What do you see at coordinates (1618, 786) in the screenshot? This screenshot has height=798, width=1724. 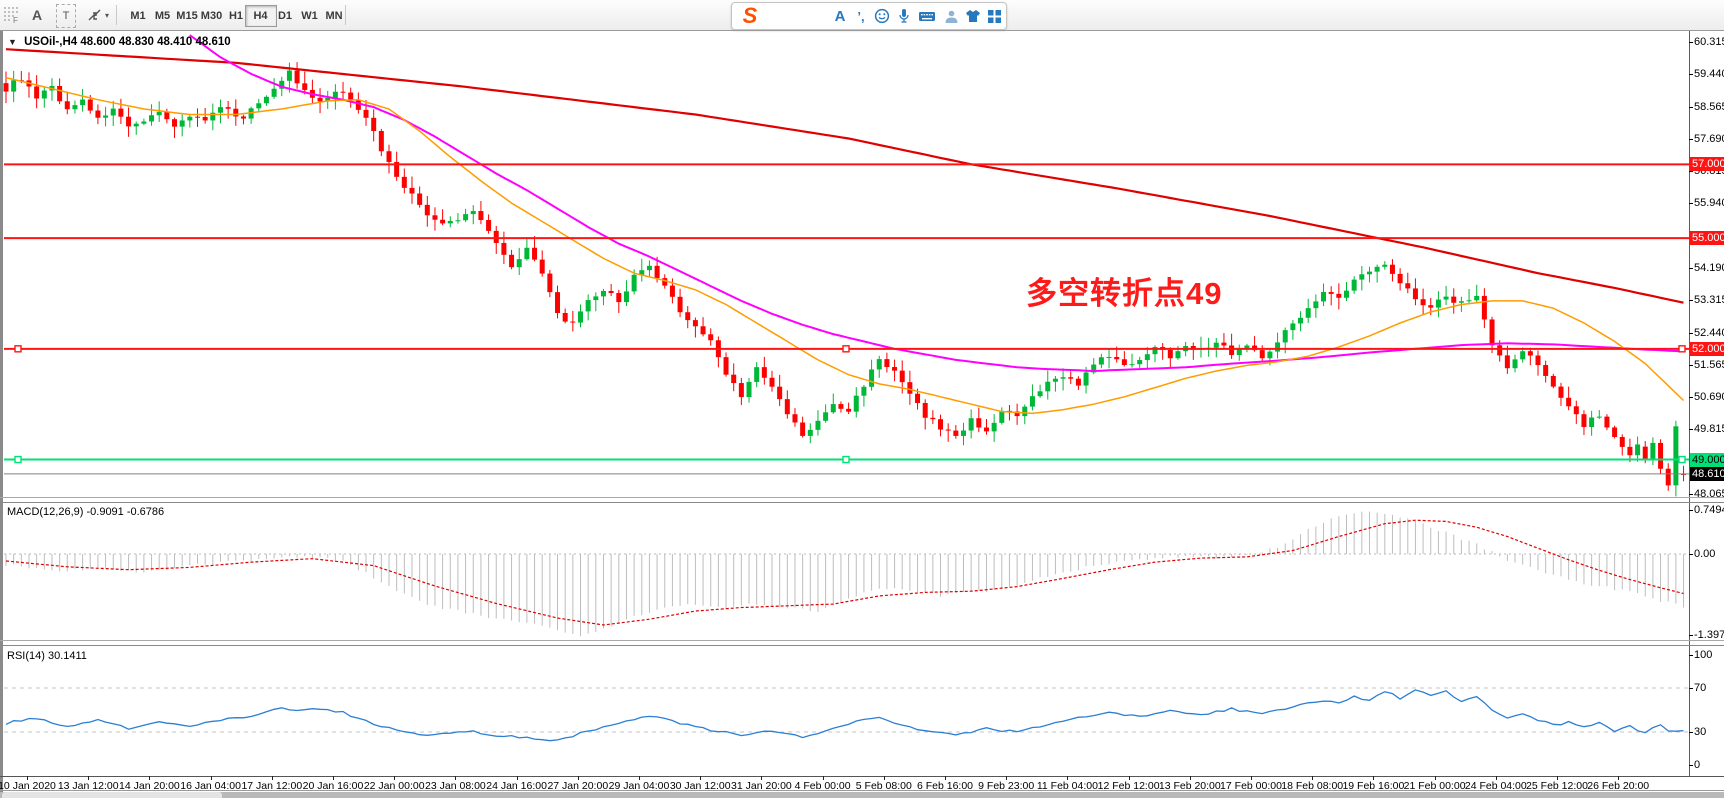 I see `time-label: 26 Feb 20:00` at bounding box center [1618, 786].